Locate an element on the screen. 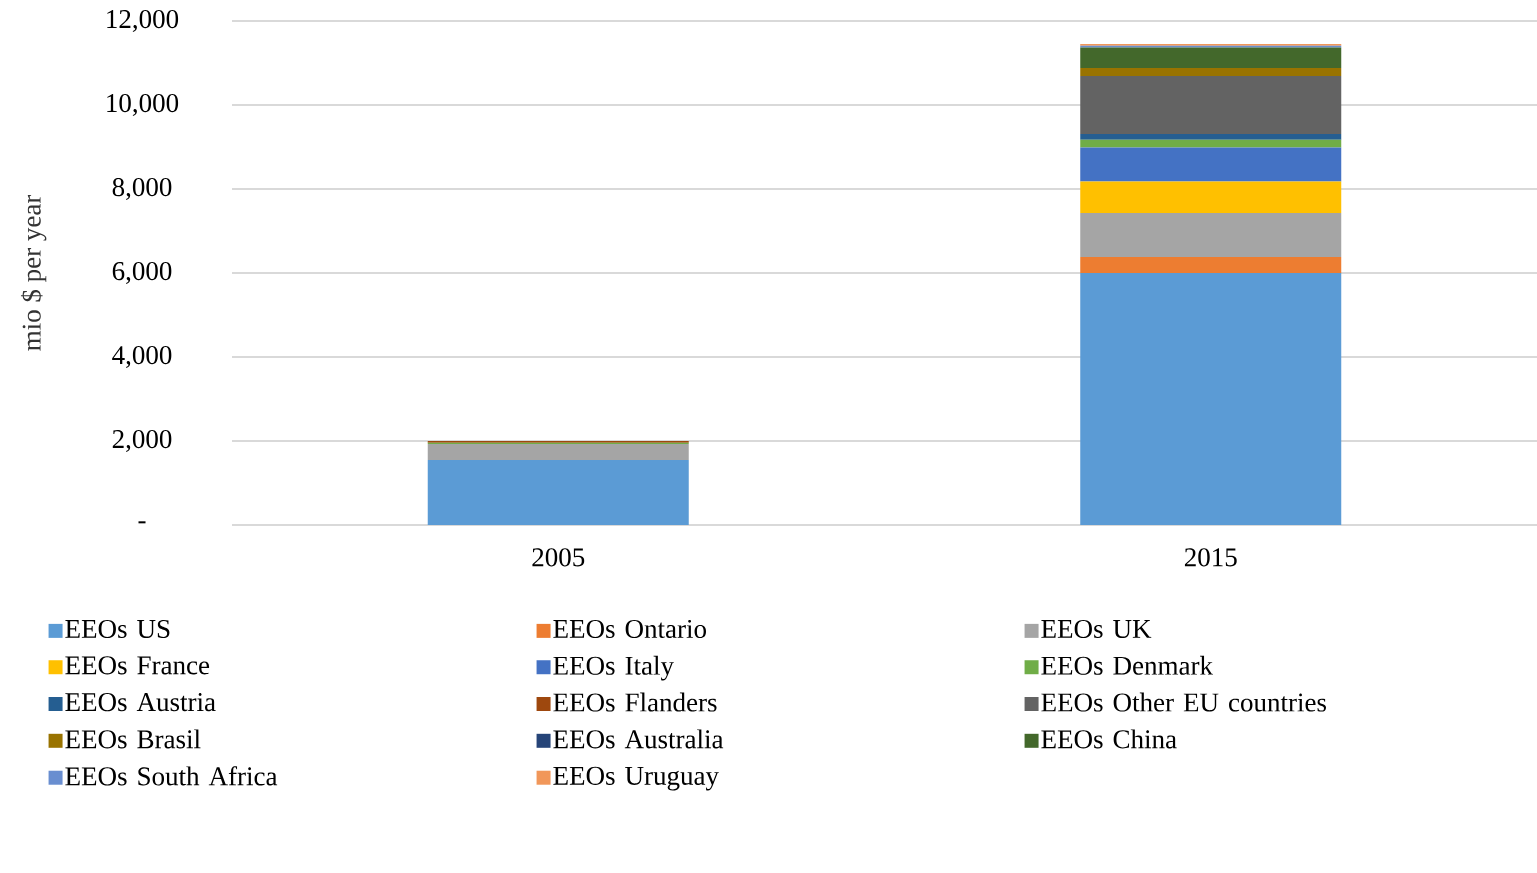  legend-label: EEOs UK is located at coordinates (1096, 629).